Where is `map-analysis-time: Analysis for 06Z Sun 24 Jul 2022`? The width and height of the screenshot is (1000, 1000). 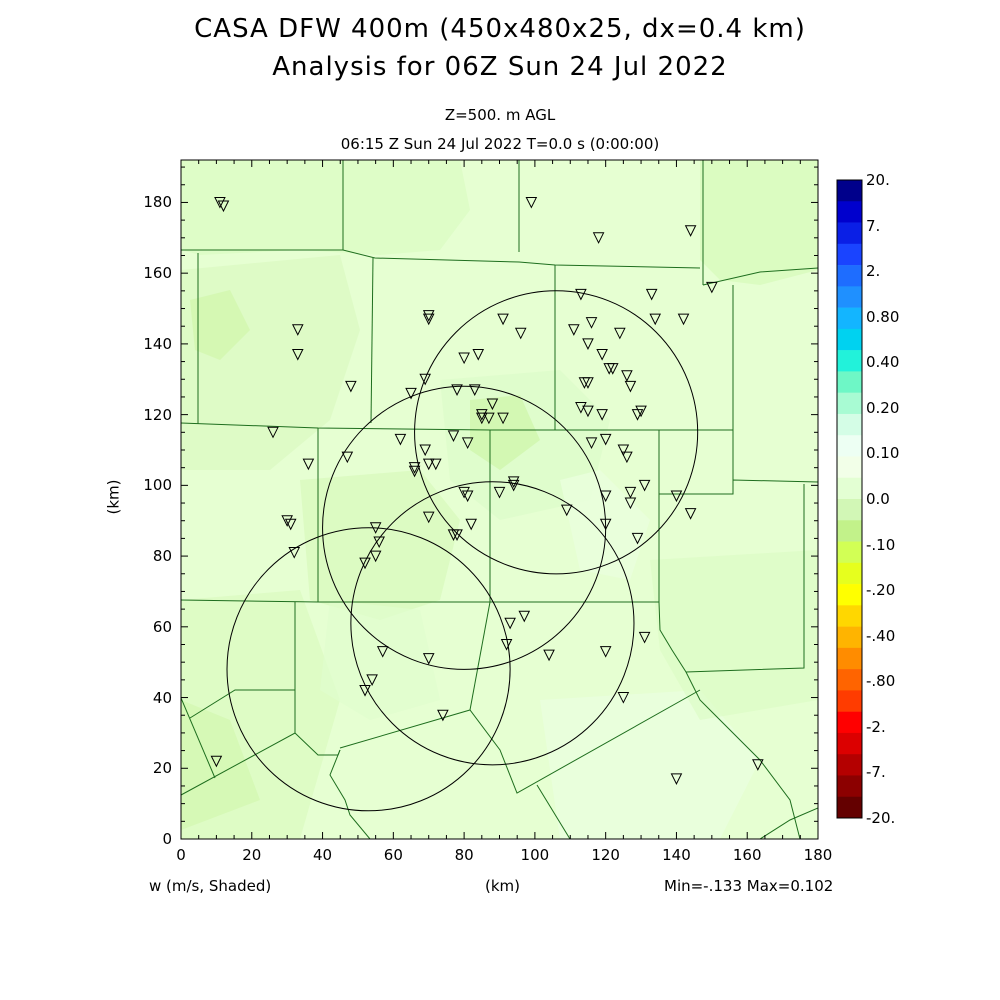 map-analysis-time: Analysis for 06Z Sun 24 Jul 2022 is located at coordinates (500, 67).